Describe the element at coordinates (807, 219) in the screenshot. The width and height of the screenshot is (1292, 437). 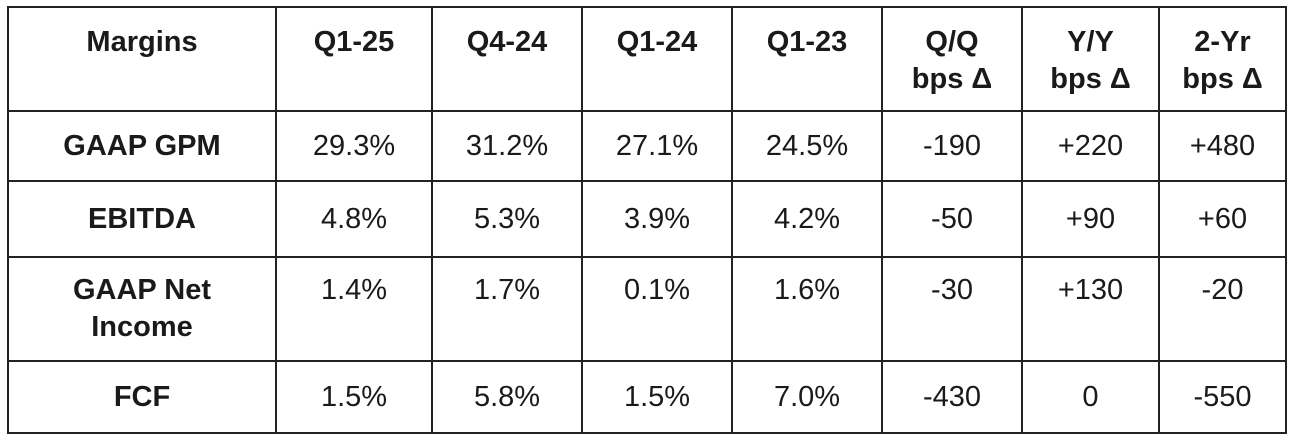
I see `cell-ebitda-q1-23: 4.2%` at that location.